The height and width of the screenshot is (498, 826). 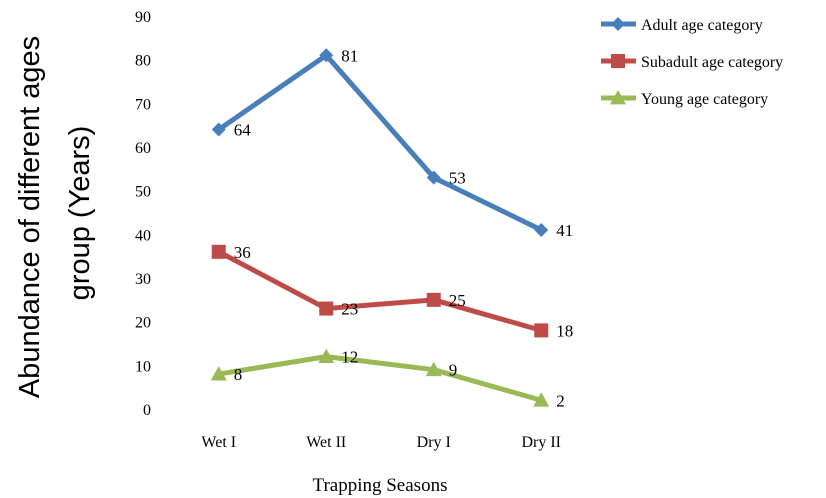 What do you see at coordinates (143, 148) in the screenshot?
I see `y-tick-label: 60` at bounding box center [143, 148].